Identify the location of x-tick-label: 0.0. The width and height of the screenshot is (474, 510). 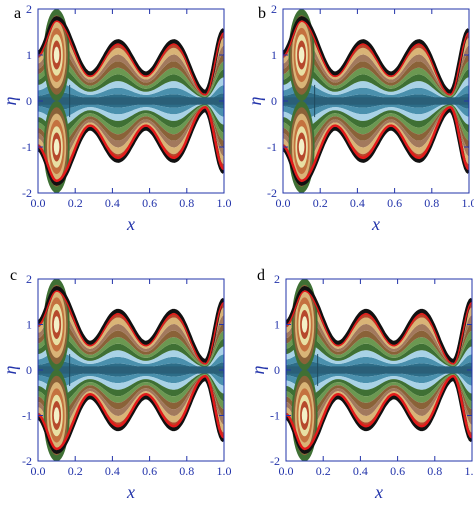
(283, 203).